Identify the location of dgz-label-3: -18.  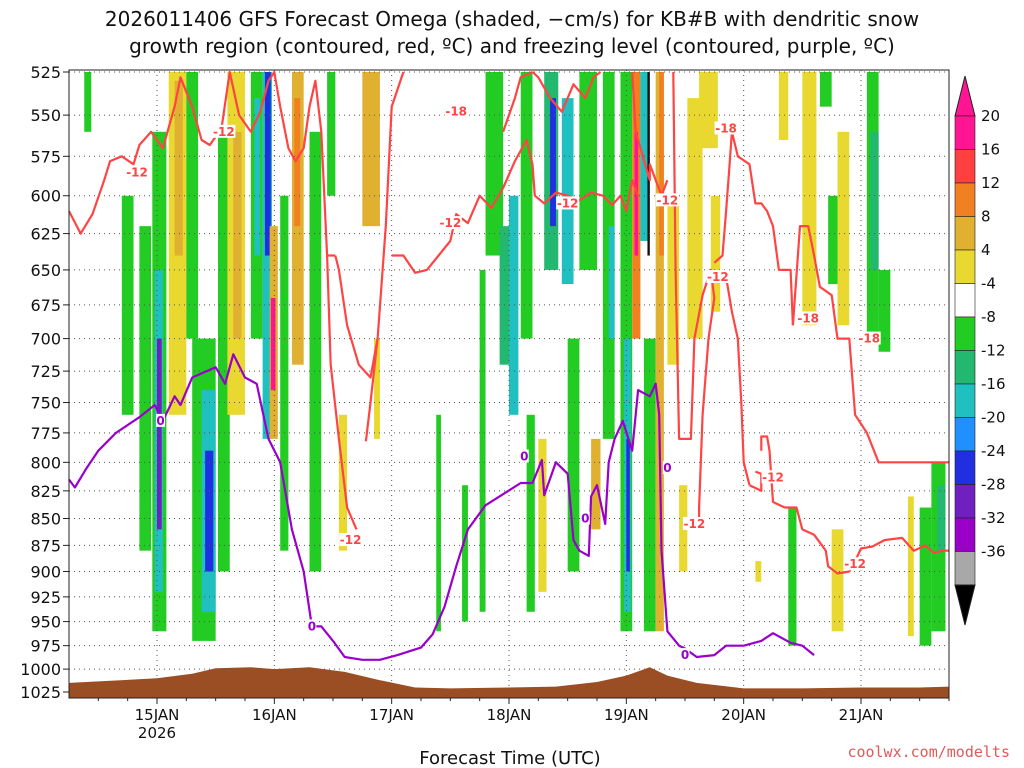
(456, 112).